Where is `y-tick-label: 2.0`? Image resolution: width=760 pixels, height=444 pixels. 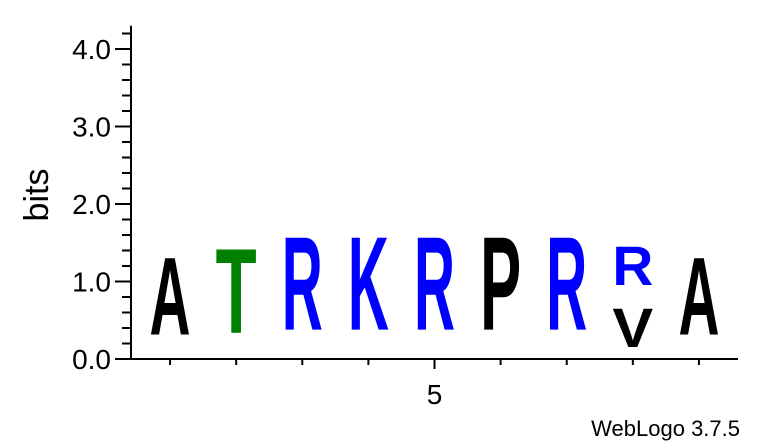
y-tick-label: 2.0 is located at coordinates (91, 204).